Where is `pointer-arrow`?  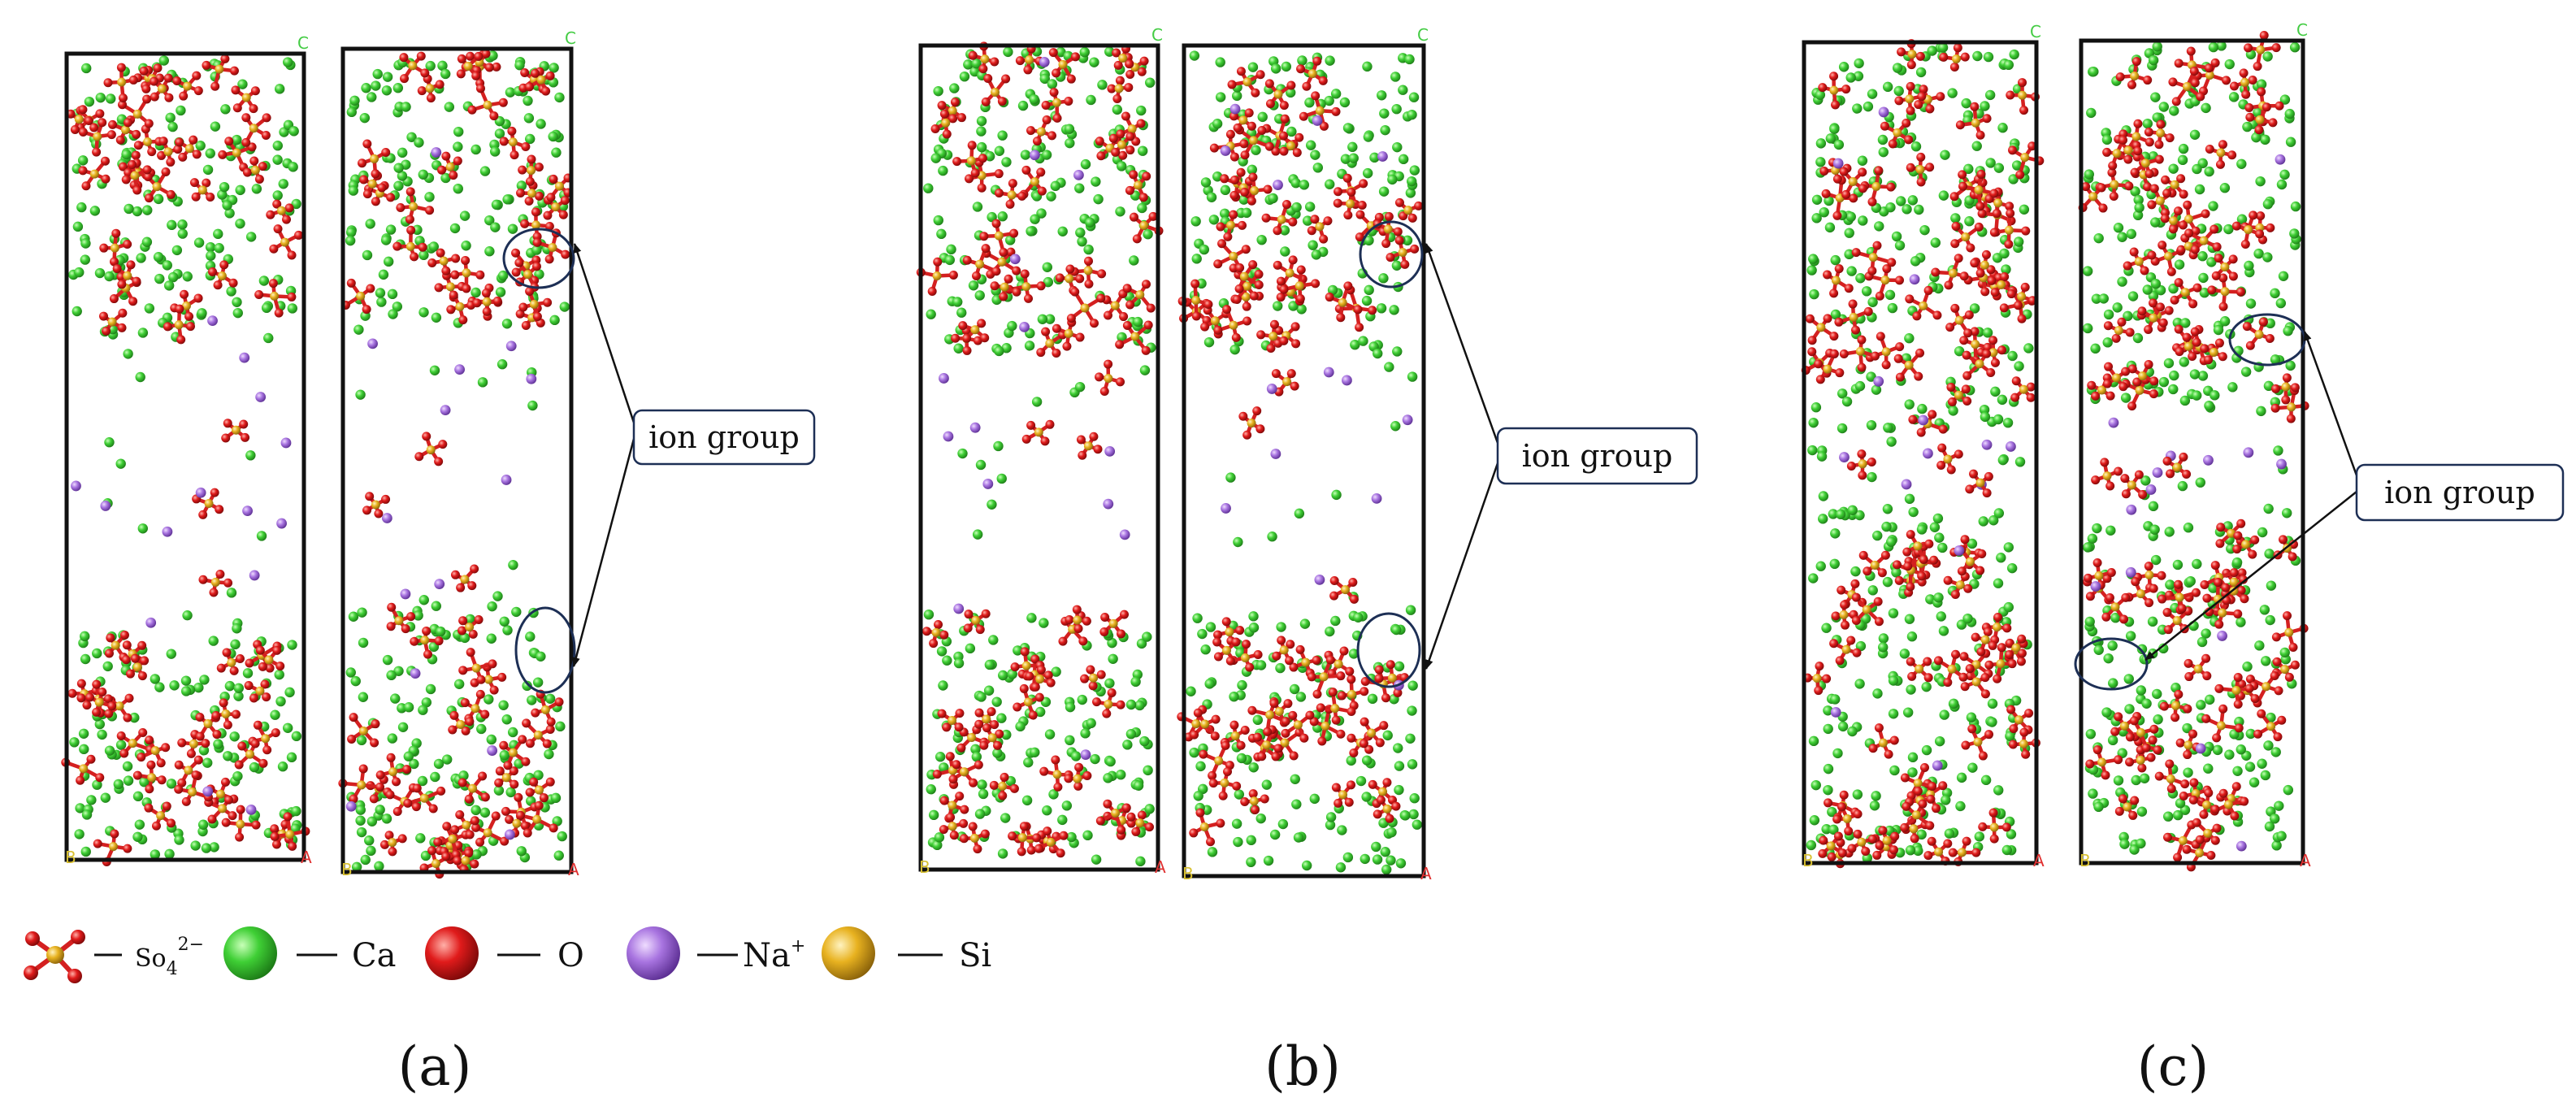 pointer-arrow is located at coordinates (604, 333).